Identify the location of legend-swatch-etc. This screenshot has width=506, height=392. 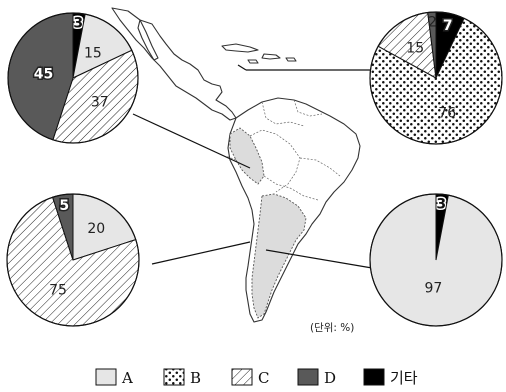
(374, 377).